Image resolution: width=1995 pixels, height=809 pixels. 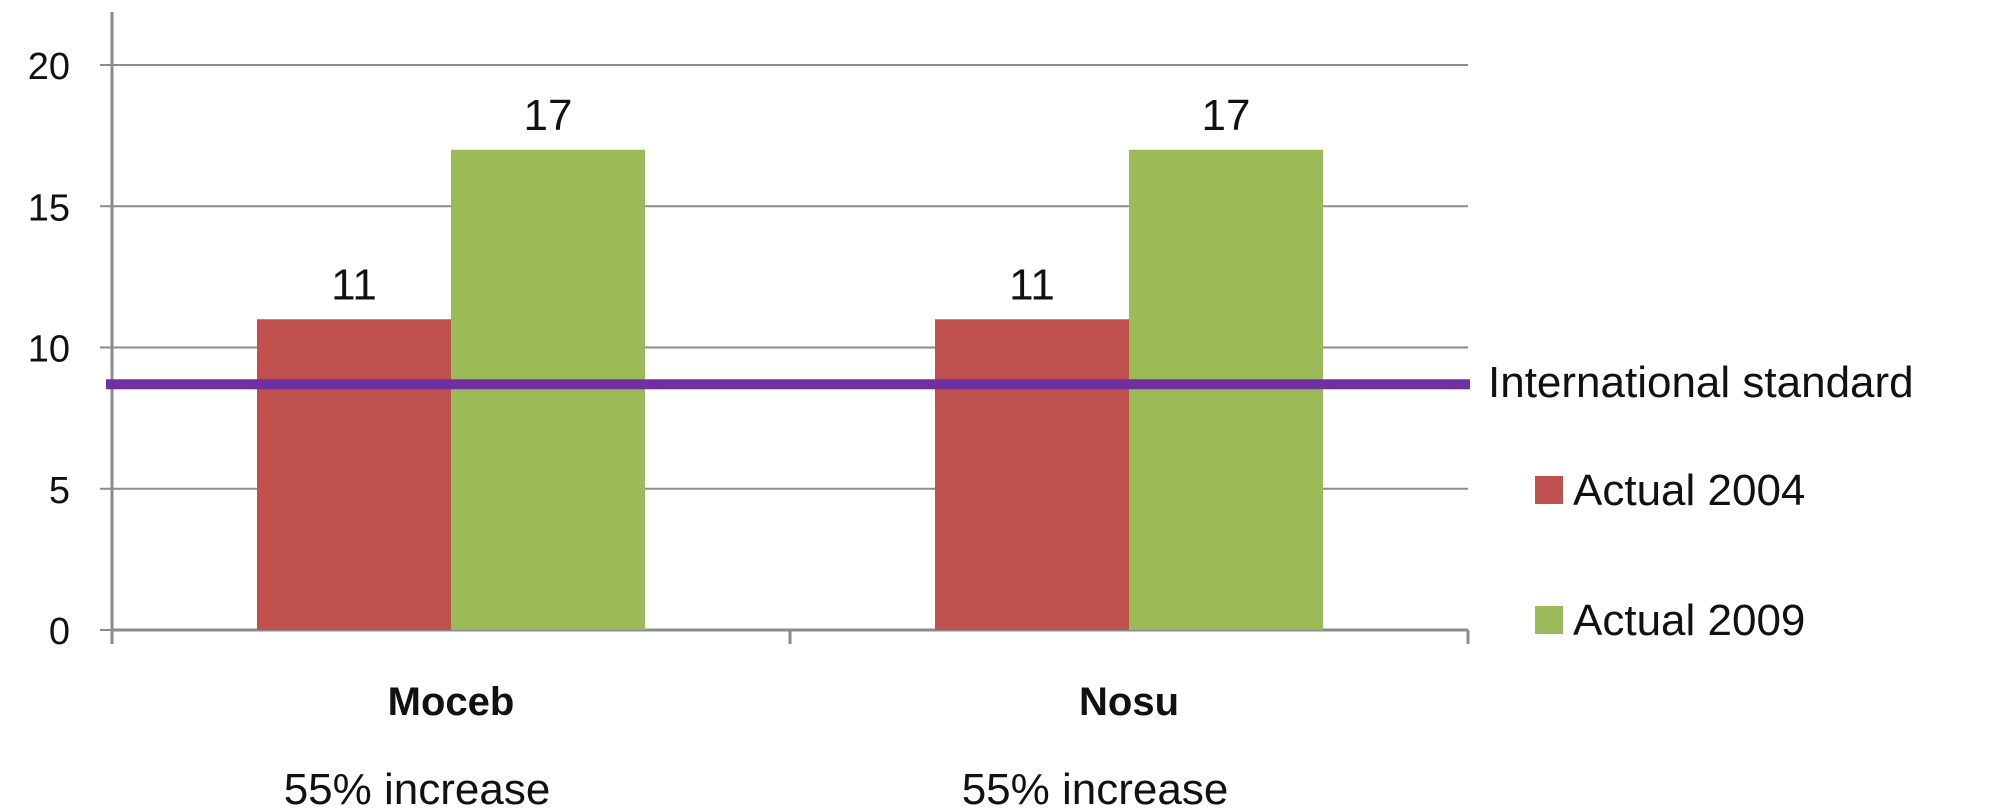 What do you see at coordinates (1689, 490) in the screenshot?
I see `legend-label: Actual 2004` at bounding box center [1689, 490].